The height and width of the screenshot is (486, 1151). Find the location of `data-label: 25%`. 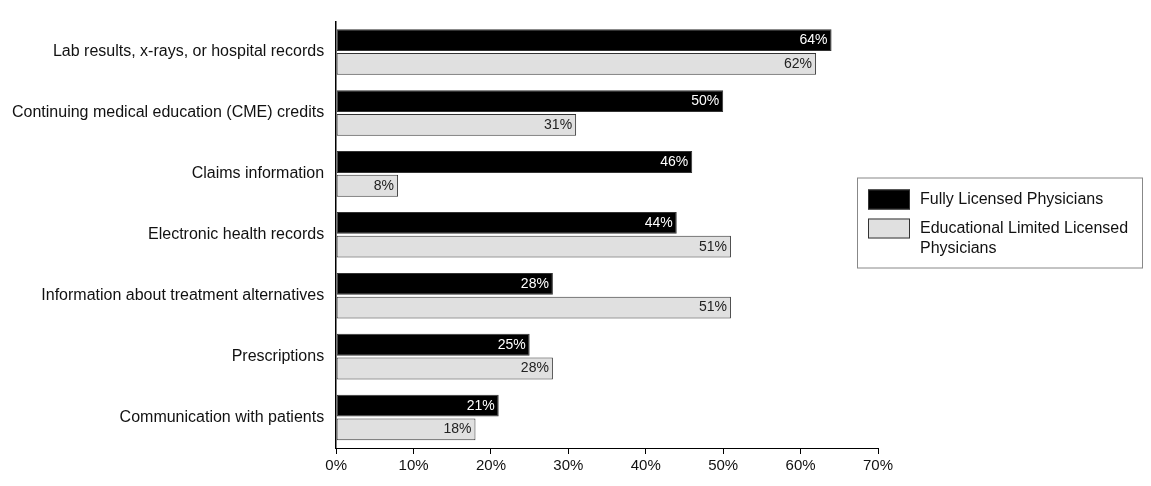

data-label: 25% is located at coordinates (511, 343).